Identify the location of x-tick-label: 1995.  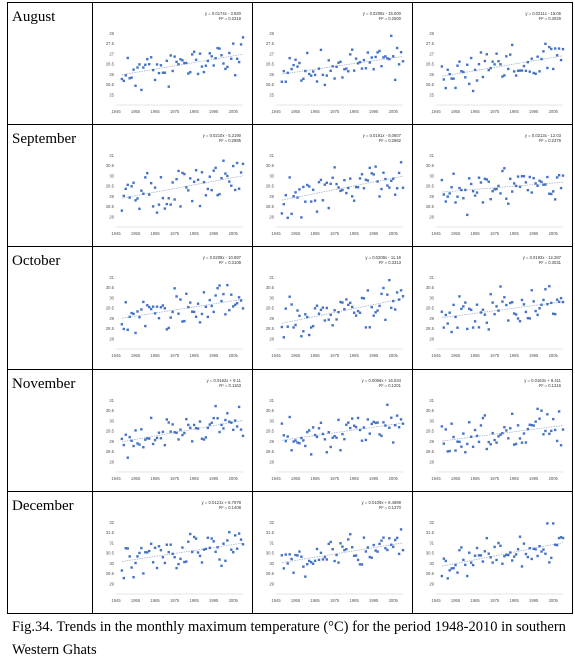
(534, 233).